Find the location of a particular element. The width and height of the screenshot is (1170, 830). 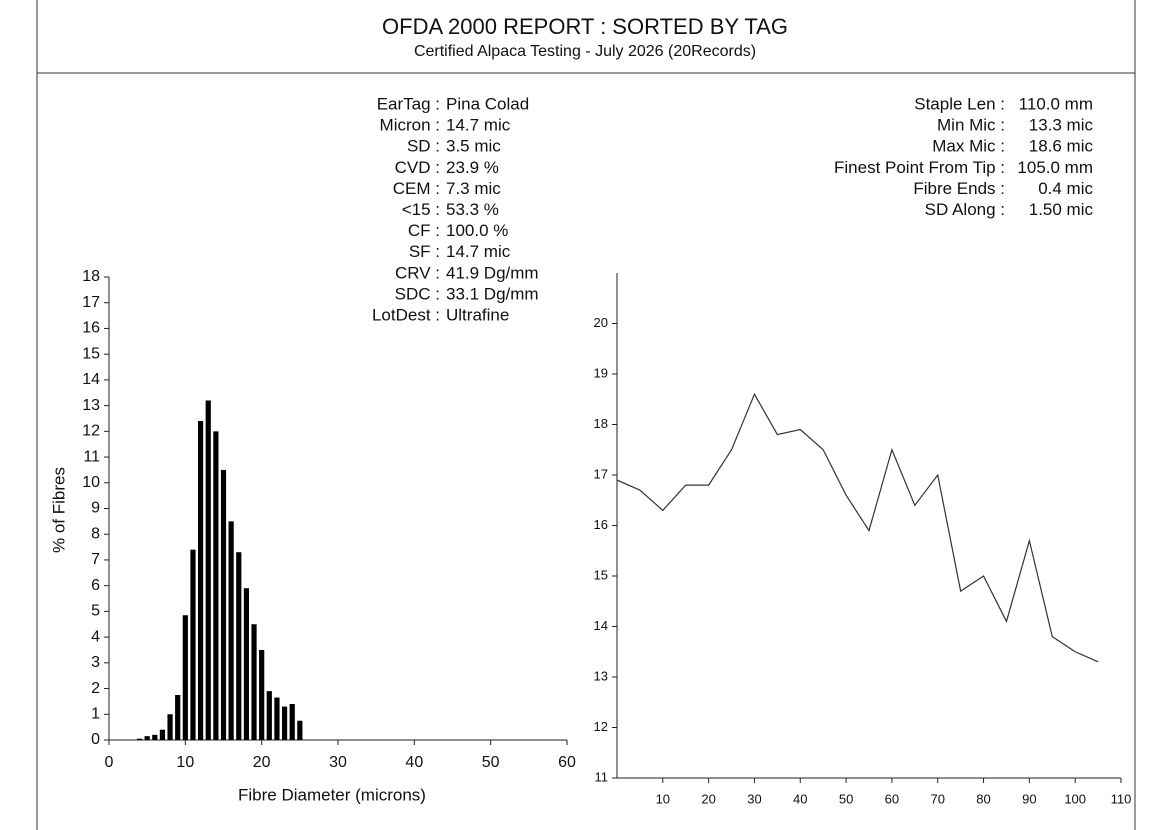

y-tick-label: 20 is located at coordinates (601, 322).